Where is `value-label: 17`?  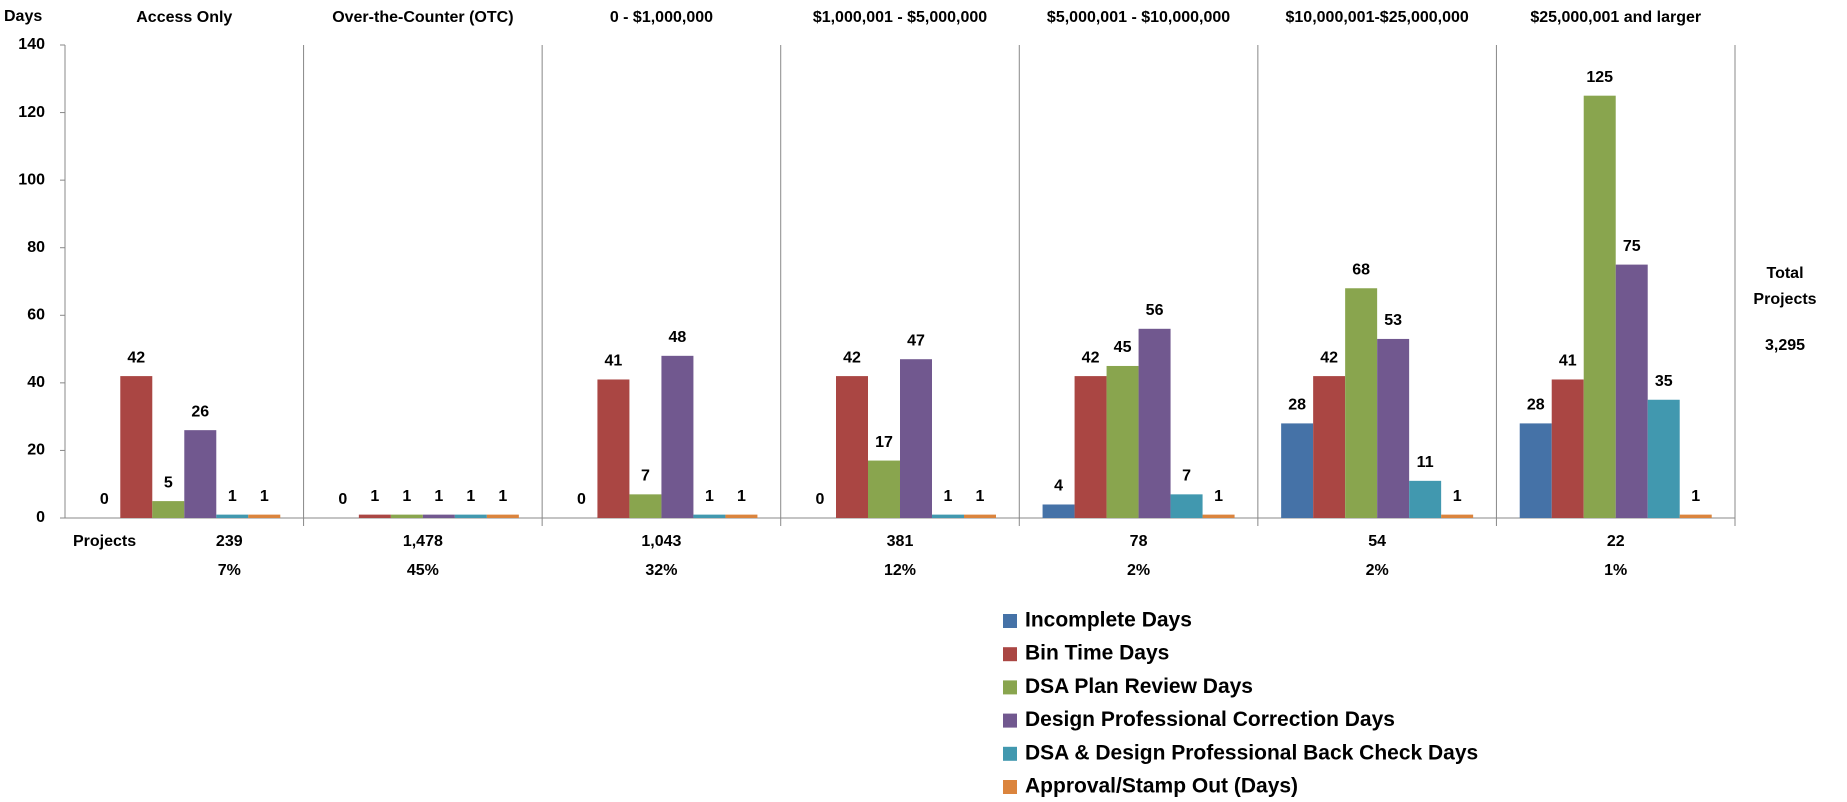
value-label: 17 is located at coordinates (884, 442).